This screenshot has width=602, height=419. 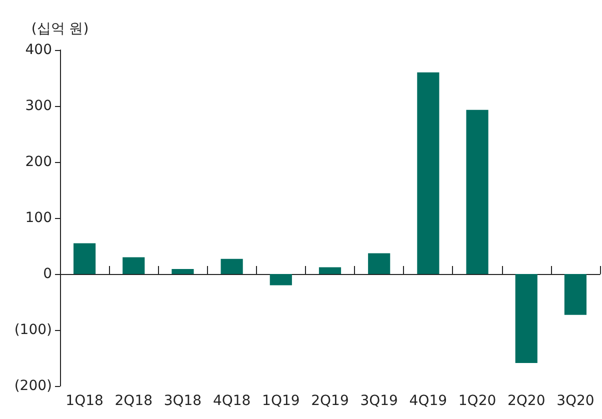 What do you see at coordinates (183, 401) in the screenshot?
I see `x-tick-label: 3Q18` at bounding box center [183, 401].